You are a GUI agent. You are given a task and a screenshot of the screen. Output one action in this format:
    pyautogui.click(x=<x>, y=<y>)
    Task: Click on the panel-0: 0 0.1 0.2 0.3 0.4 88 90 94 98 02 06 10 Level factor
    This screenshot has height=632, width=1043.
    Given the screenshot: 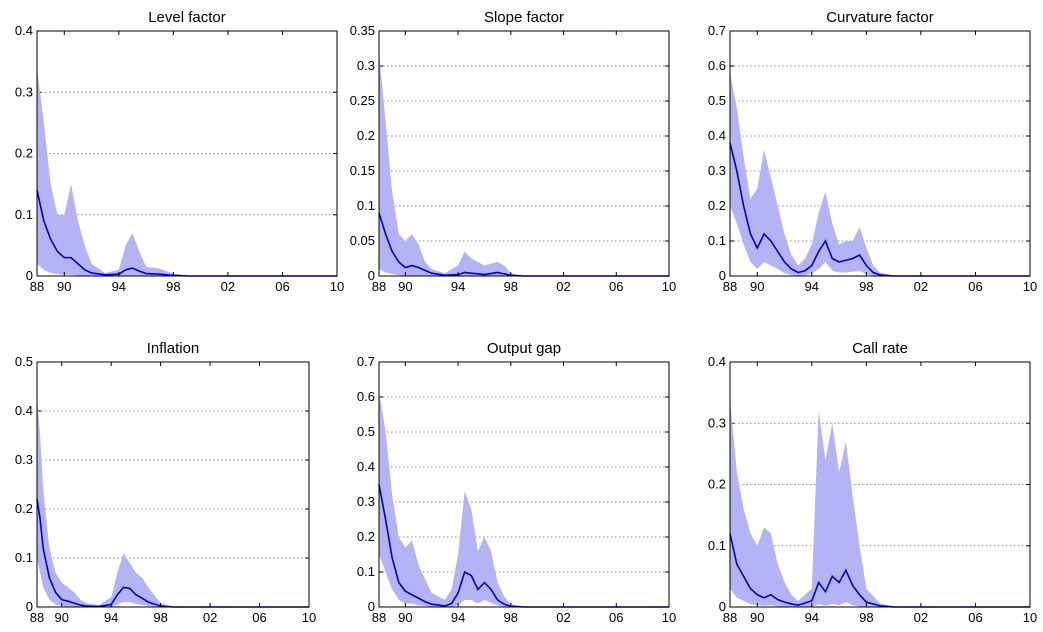 What is the action you would take?
    pyautogui.click(x=179, y=151)
    